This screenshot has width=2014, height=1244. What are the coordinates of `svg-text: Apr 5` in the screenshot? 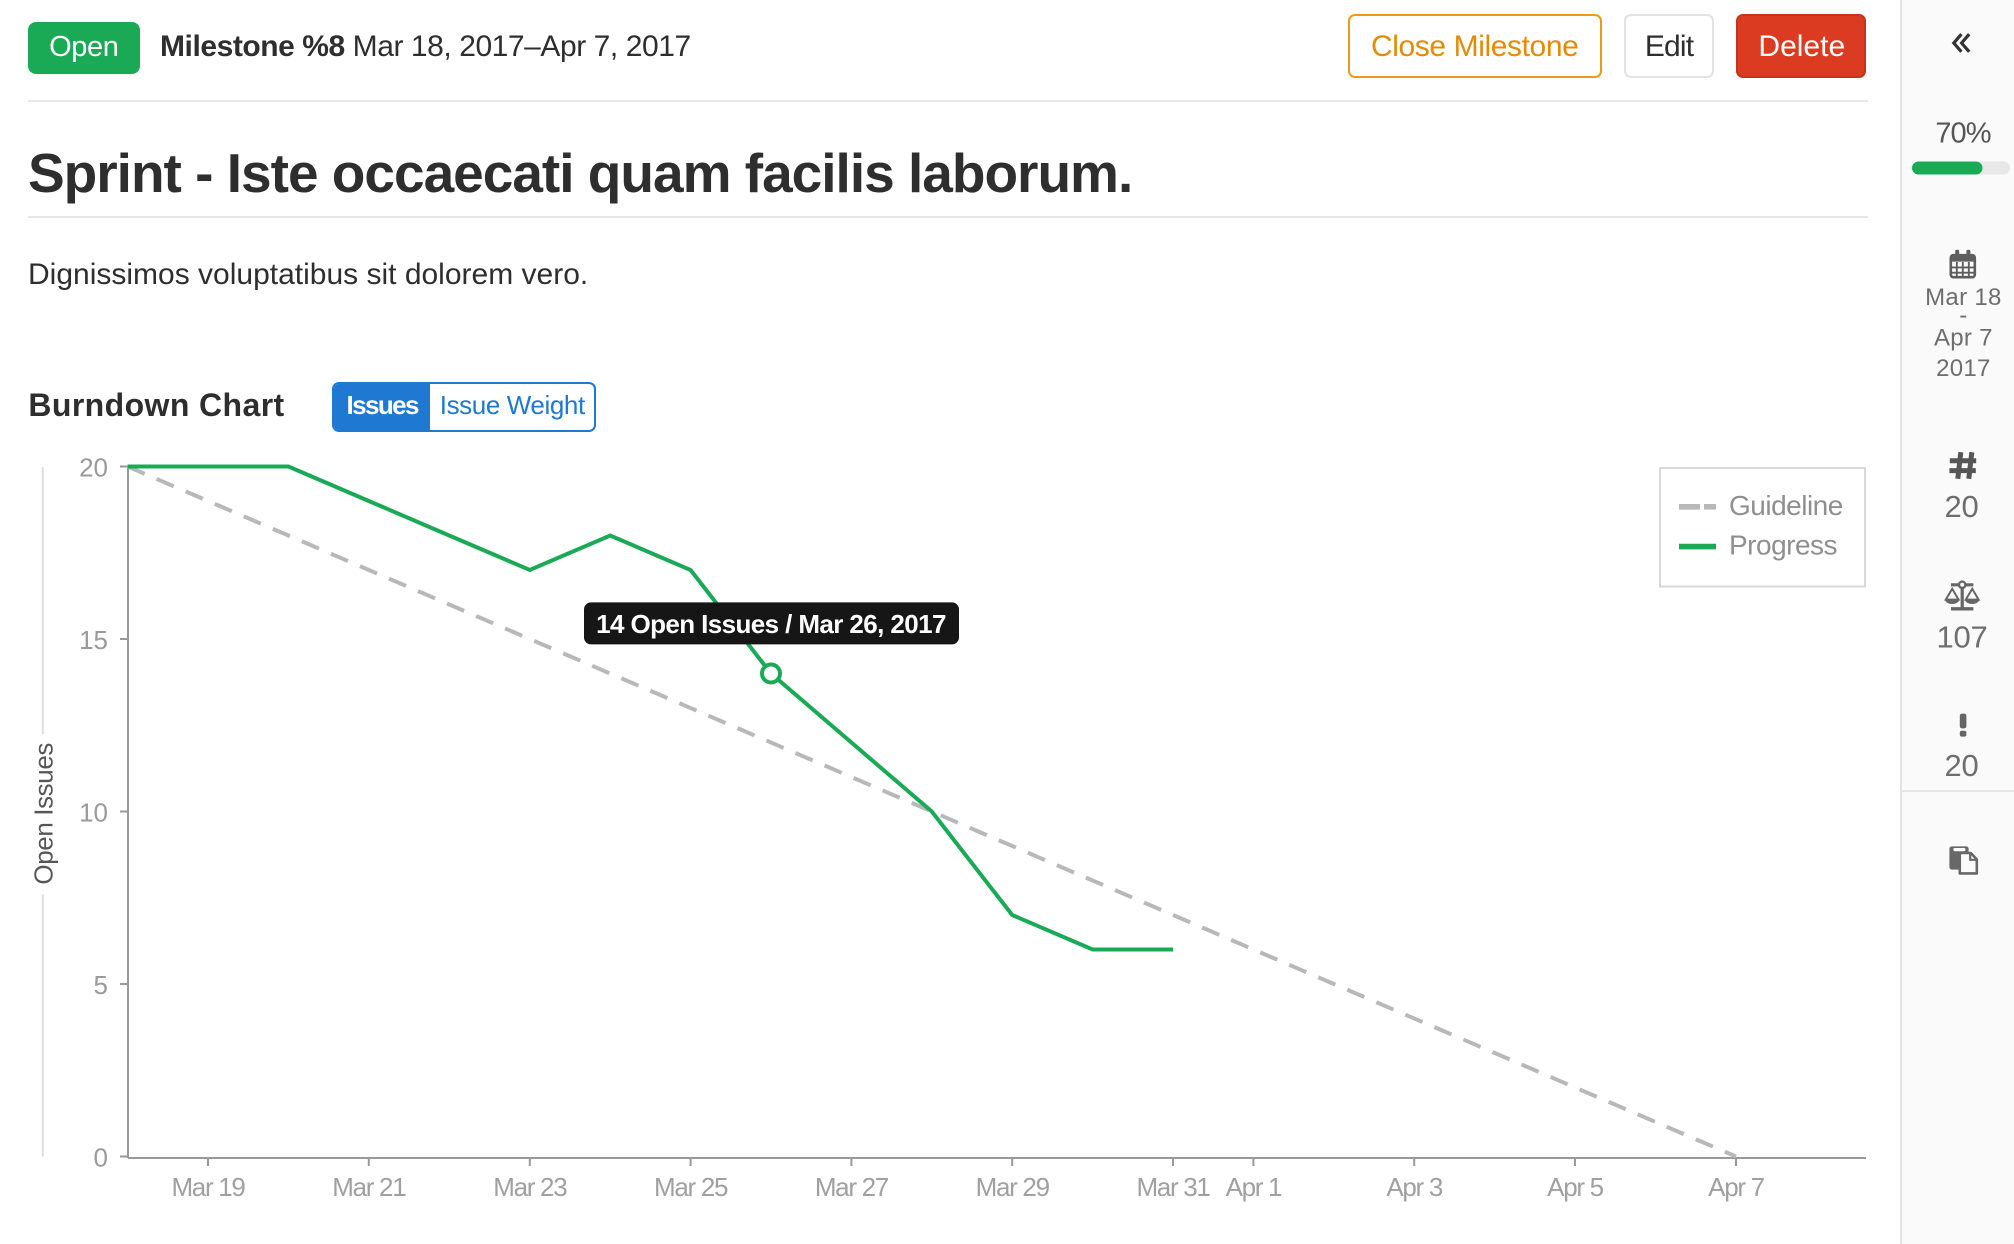 It's located at (1575, 1187).